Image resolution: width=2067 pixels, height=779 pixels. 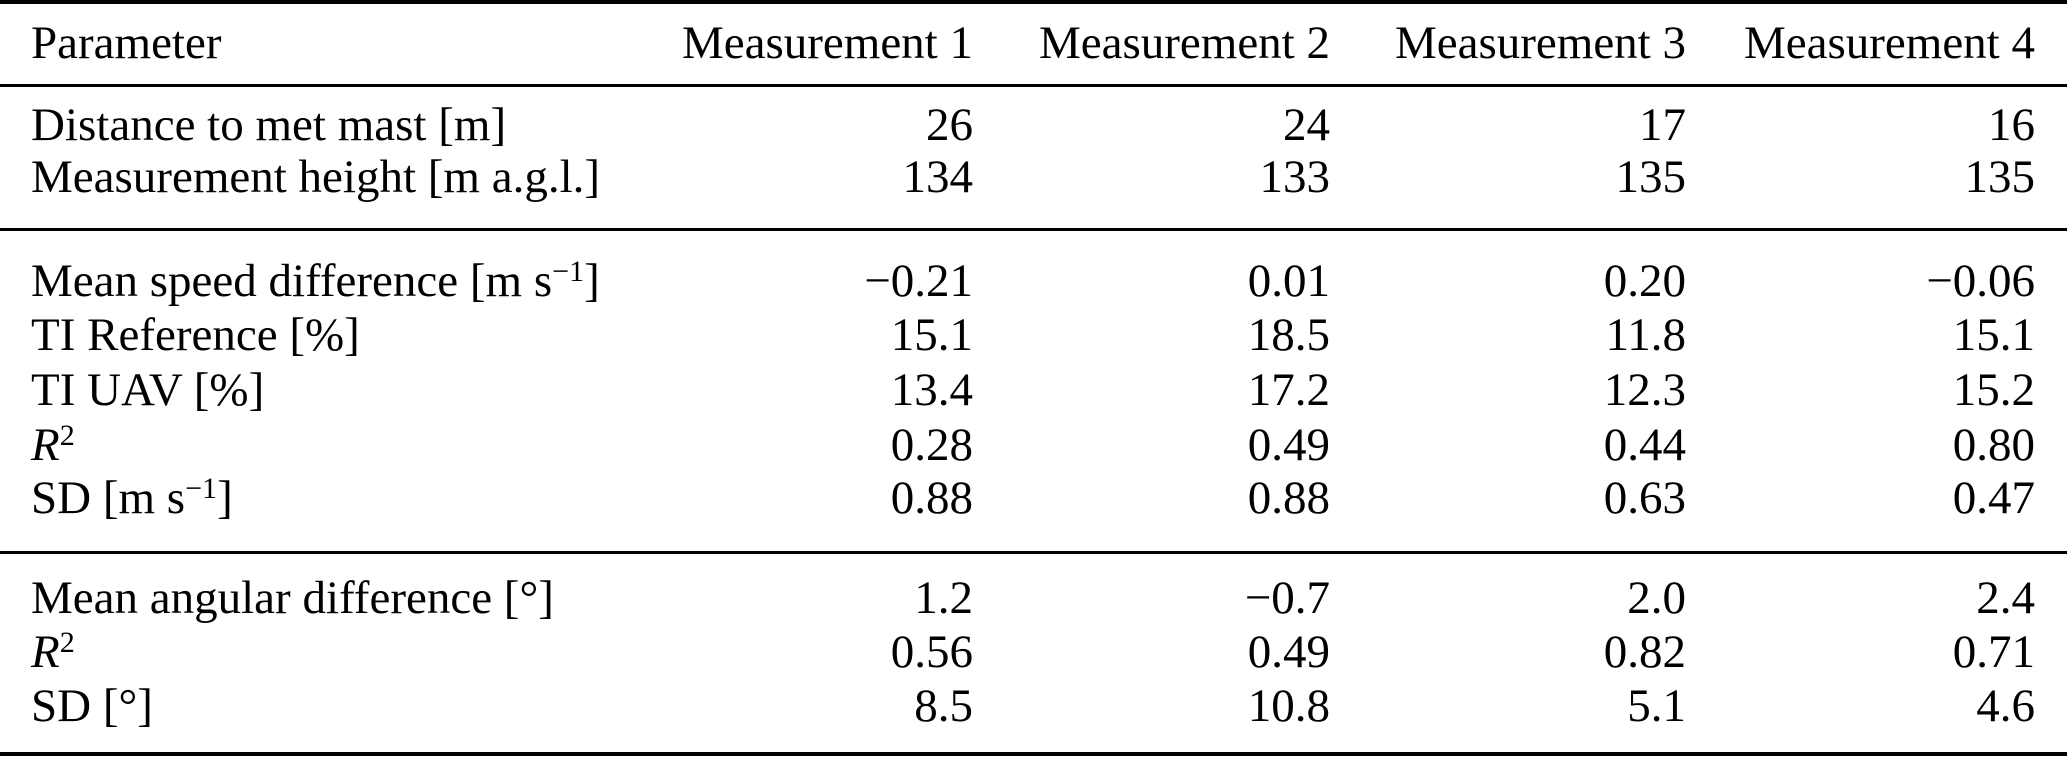 I want to click on table-row: TI UAV [%] 13.4 17.2 12.3 15.2, so click(x=1033, y=389).